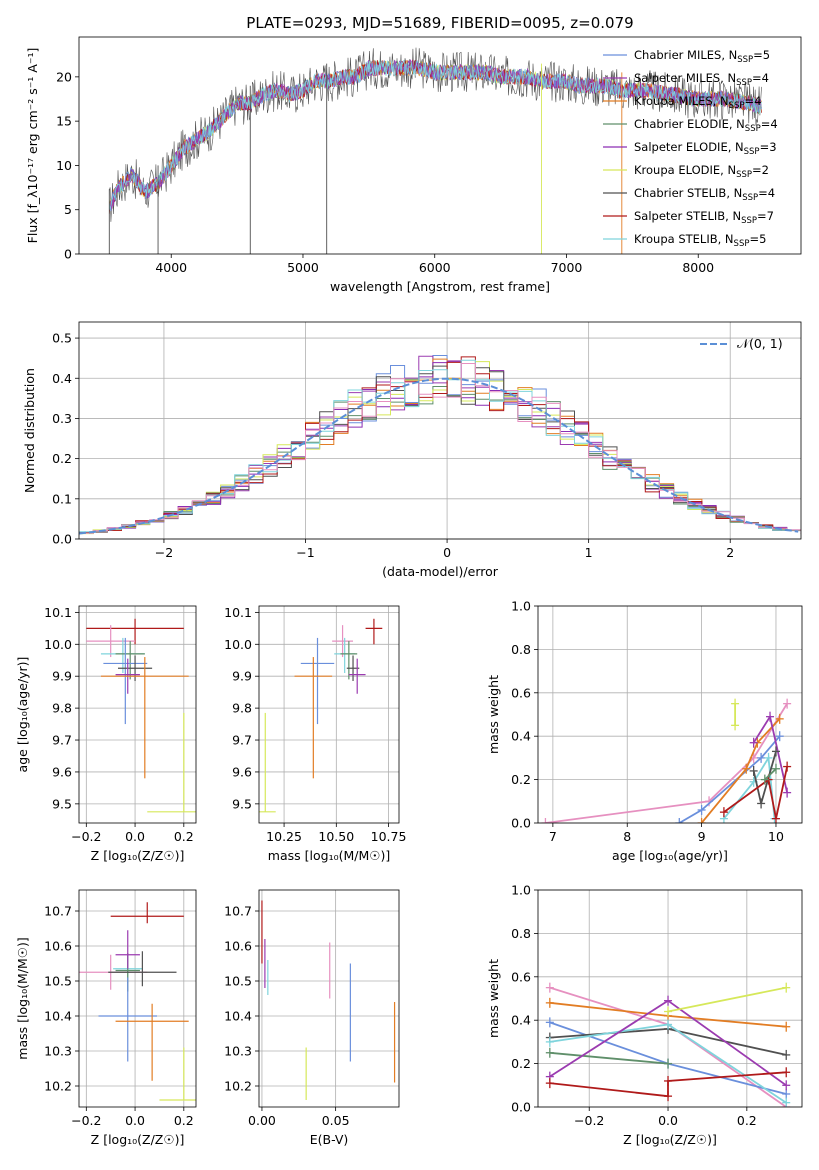 The height and width of the screenshot is (1170, 819). I want to click on x-tick-label: 8000, so click(698, 267).